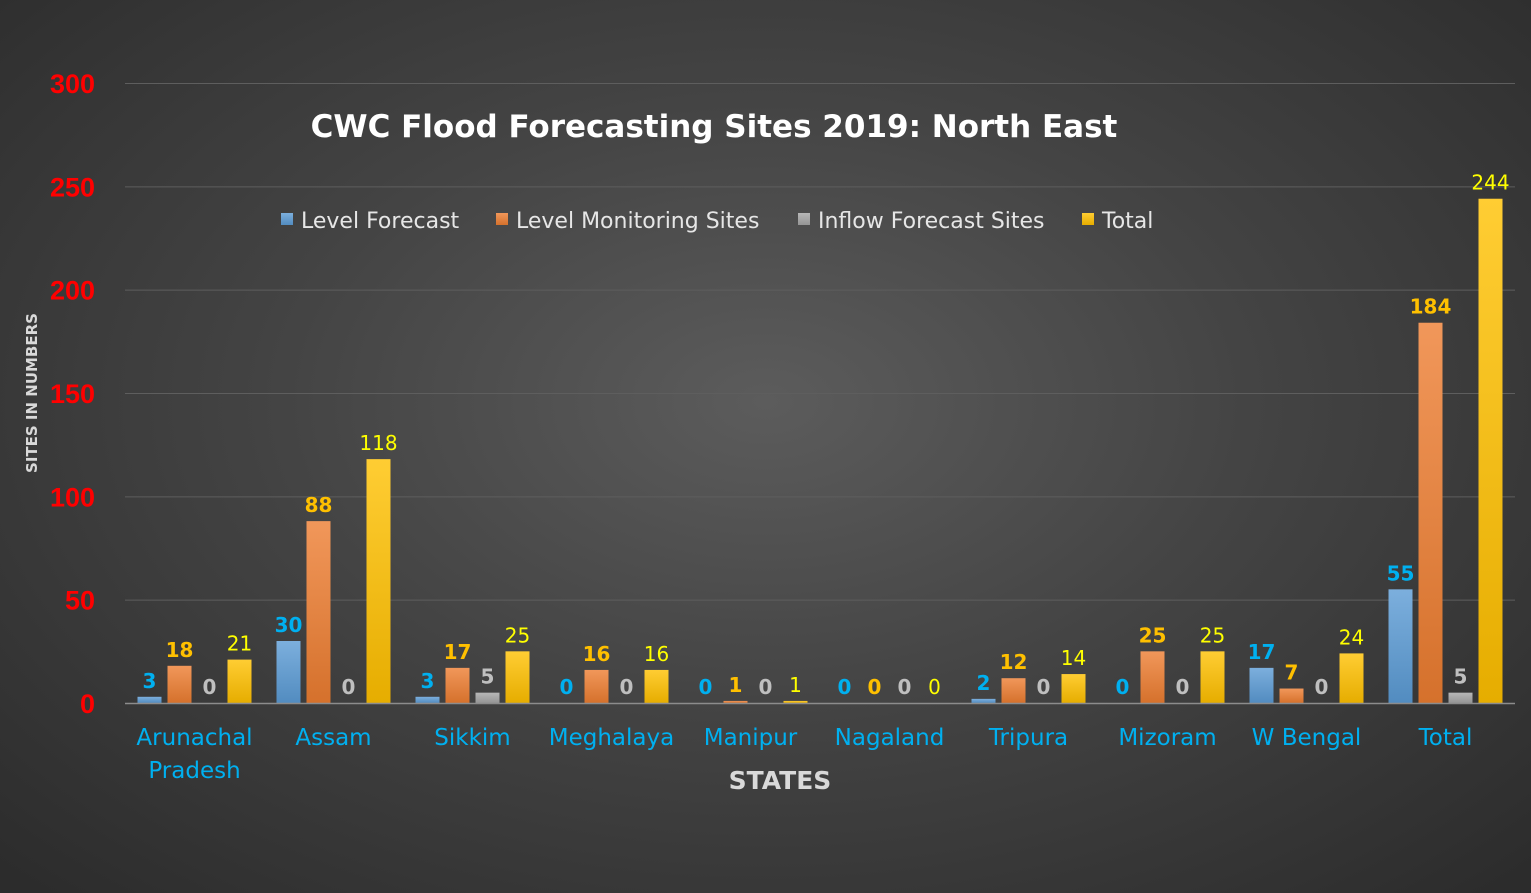  I want to click on legend-label: Inflow Forecast Sites, so click(931, 221).